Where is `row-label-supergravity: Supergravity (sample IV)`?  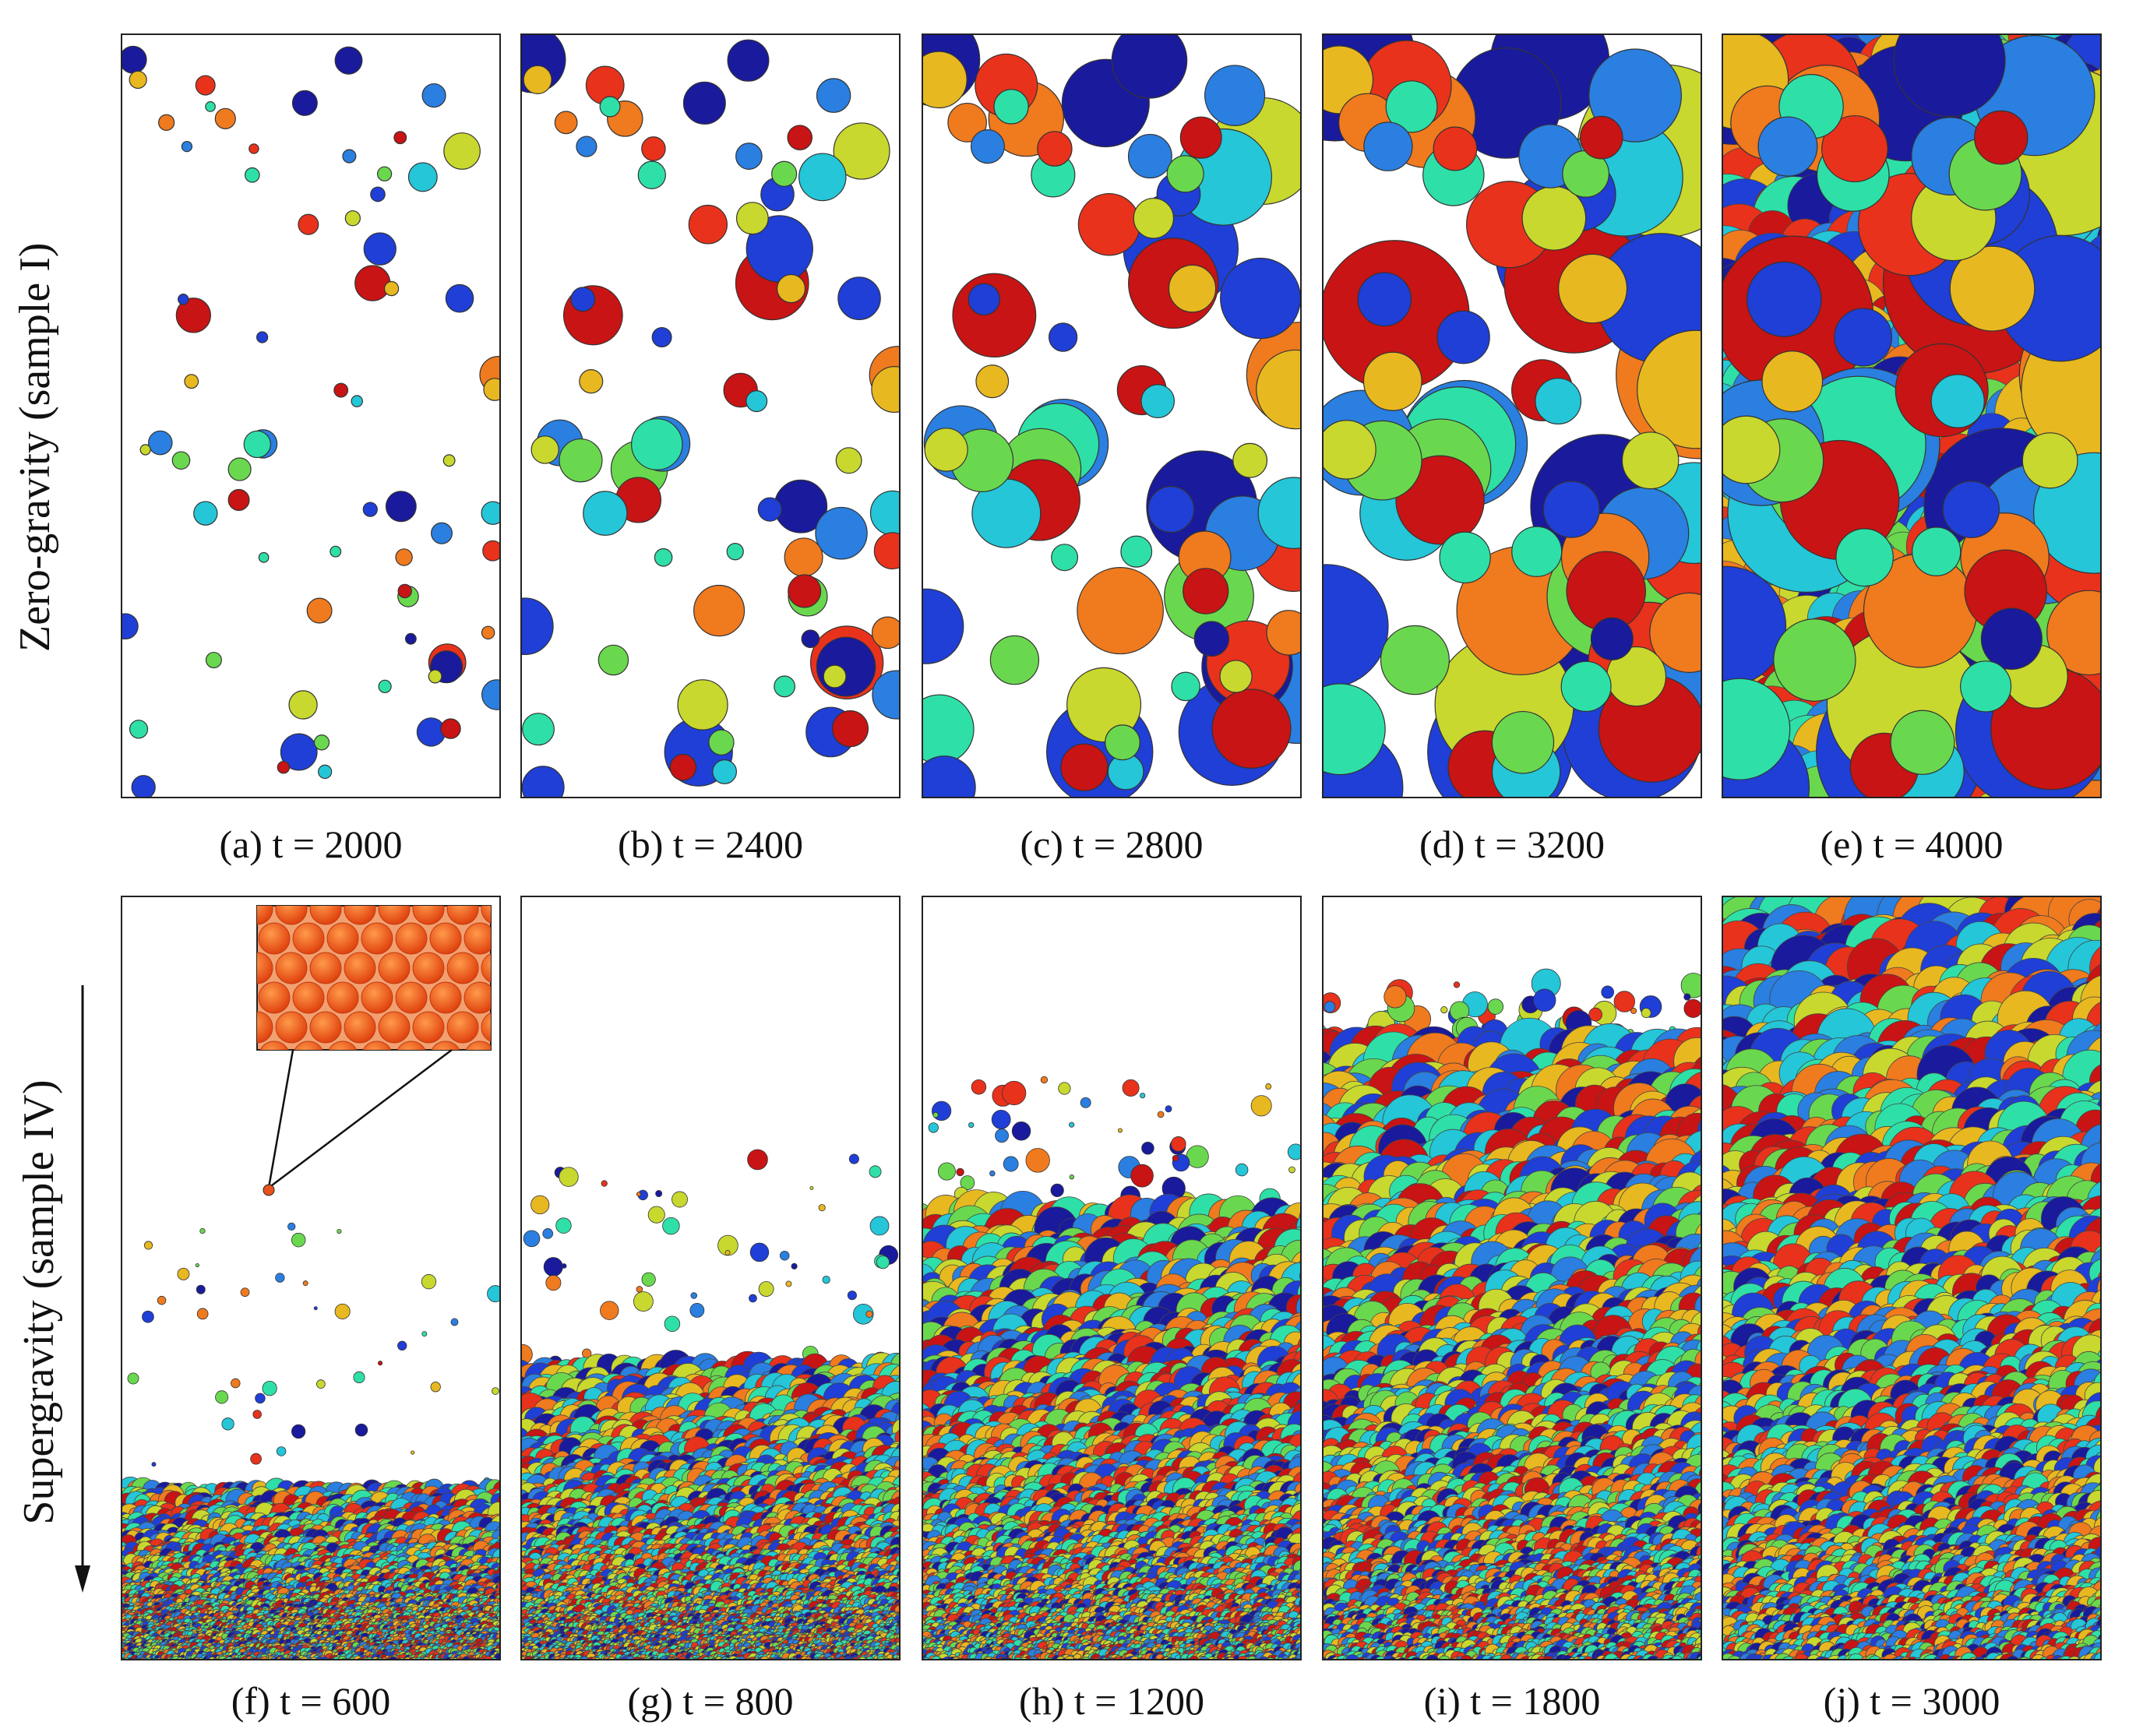 row-label-supergravity: Supergravity (sample IV) is located at coordinates (39, 1302).